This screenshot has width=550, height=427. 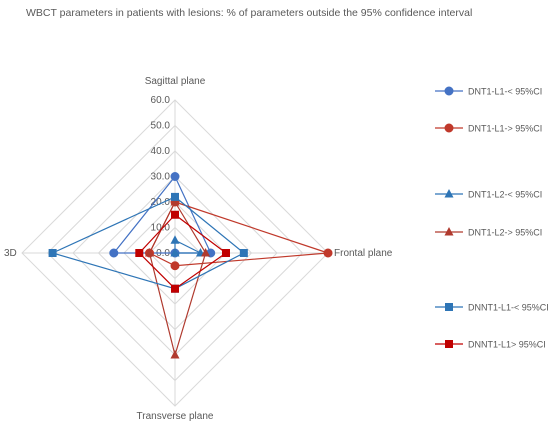 I want to click on legend-label: DNNT1-L1-< 95%CI, so click(x=508, y=308).